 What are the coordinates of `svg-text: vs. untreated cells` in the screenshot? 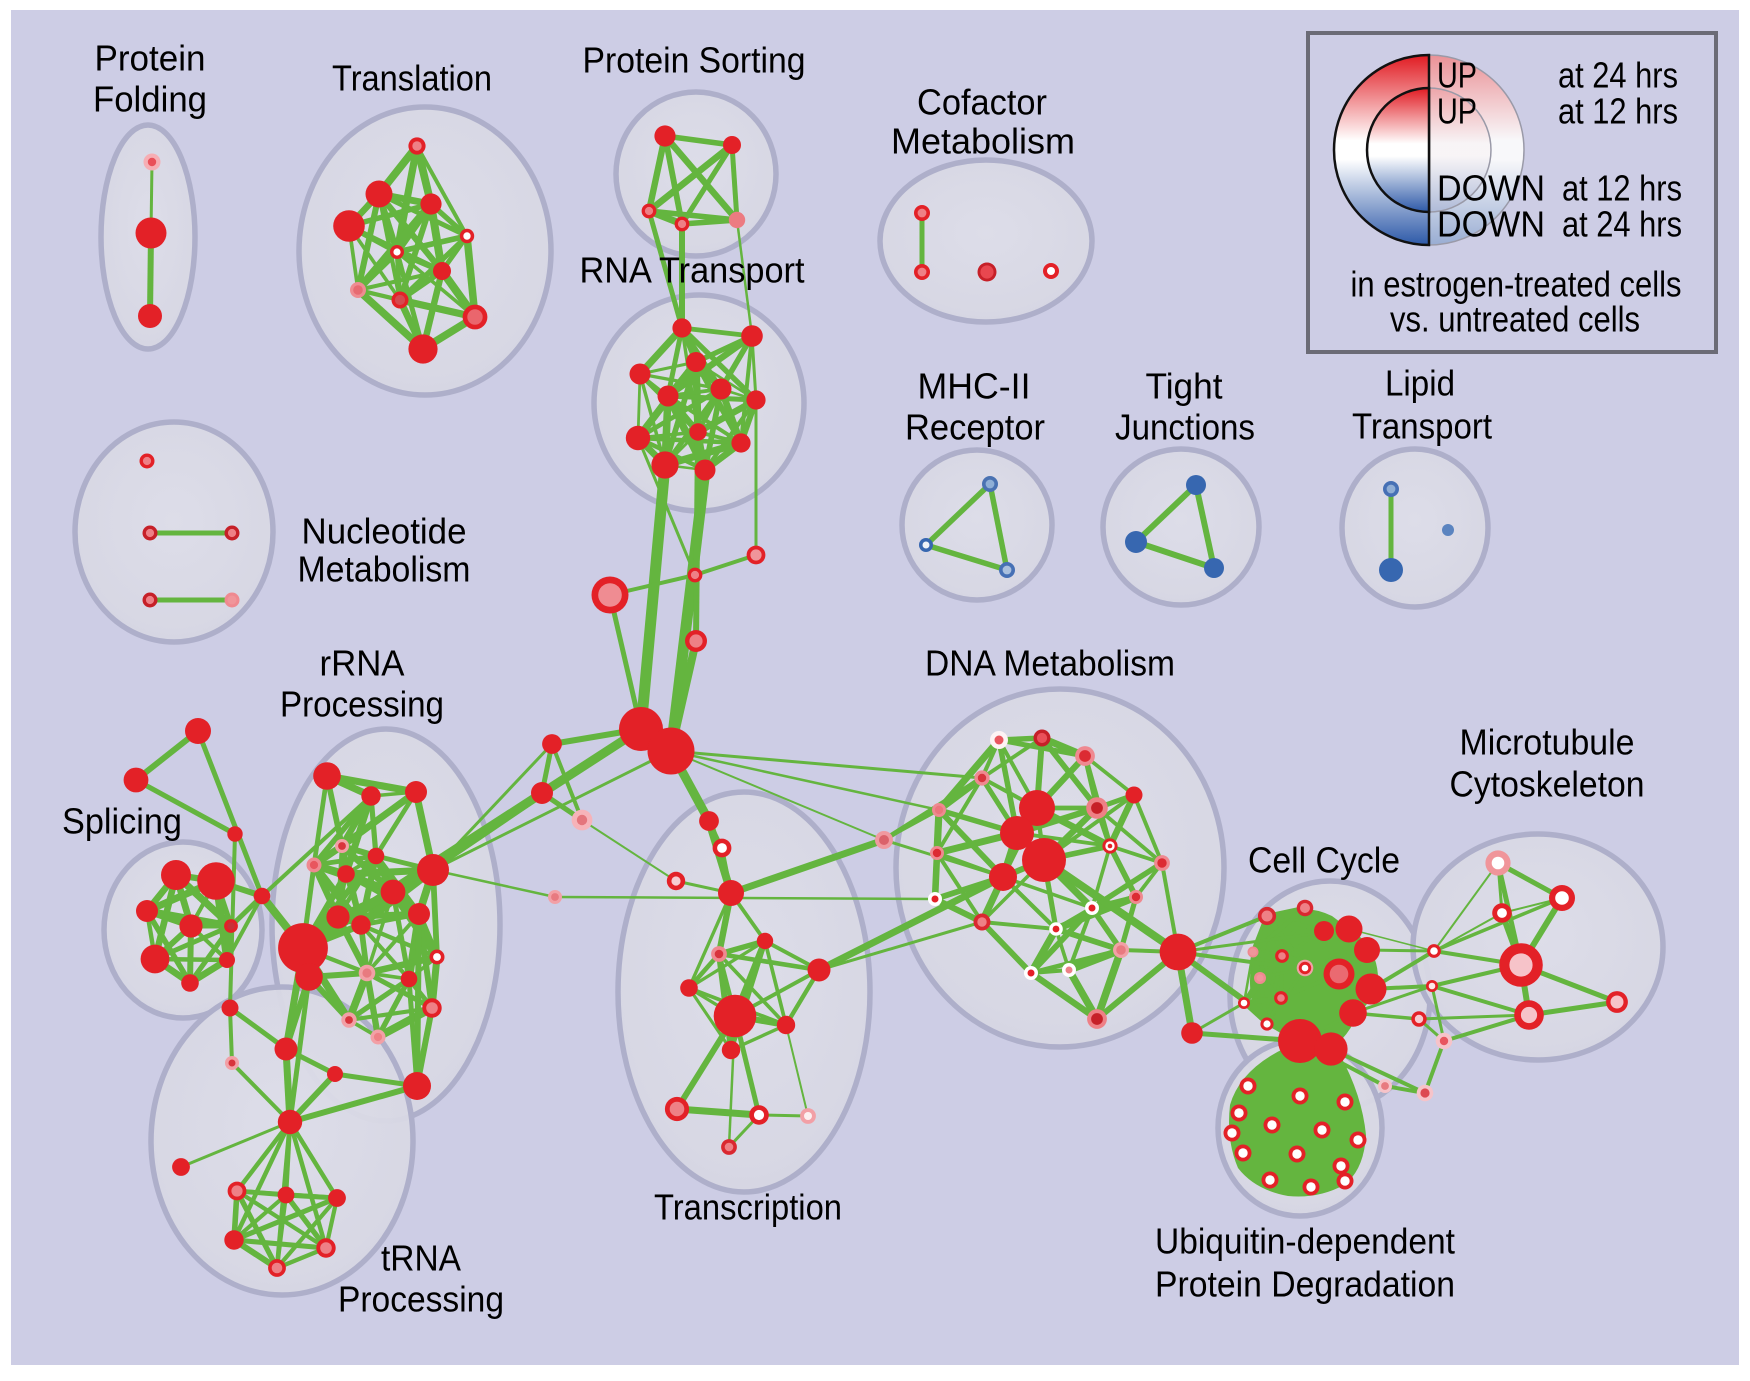 It's located at (1515, 319).